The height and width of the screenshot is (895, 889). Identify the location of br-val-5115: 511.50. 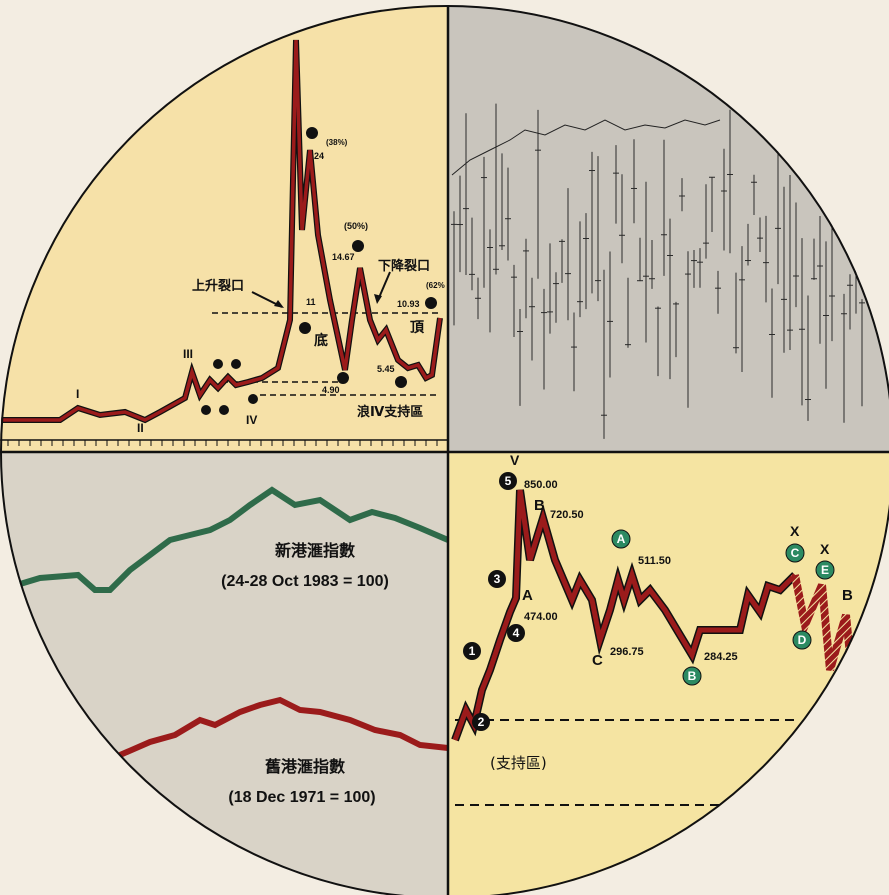
(654, 561).